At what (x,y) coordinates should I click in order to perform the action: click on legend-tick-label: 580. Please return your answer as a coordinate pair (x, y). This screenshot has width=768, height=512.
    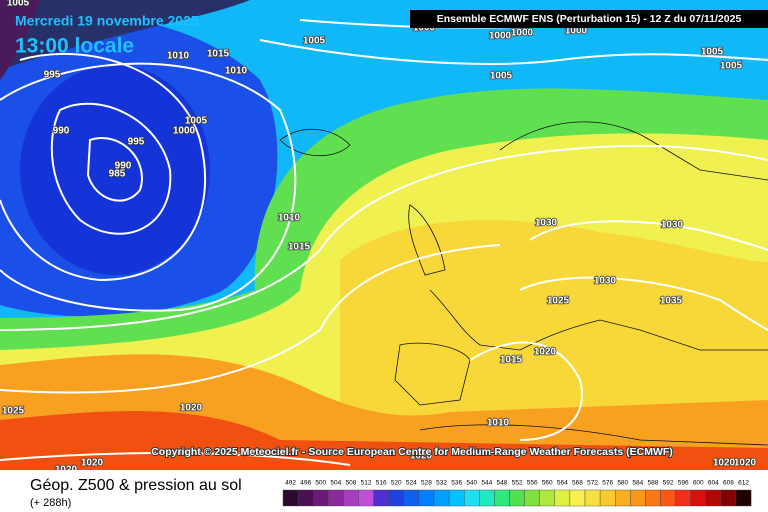
    Looking at the image, I should click on (622, 483).